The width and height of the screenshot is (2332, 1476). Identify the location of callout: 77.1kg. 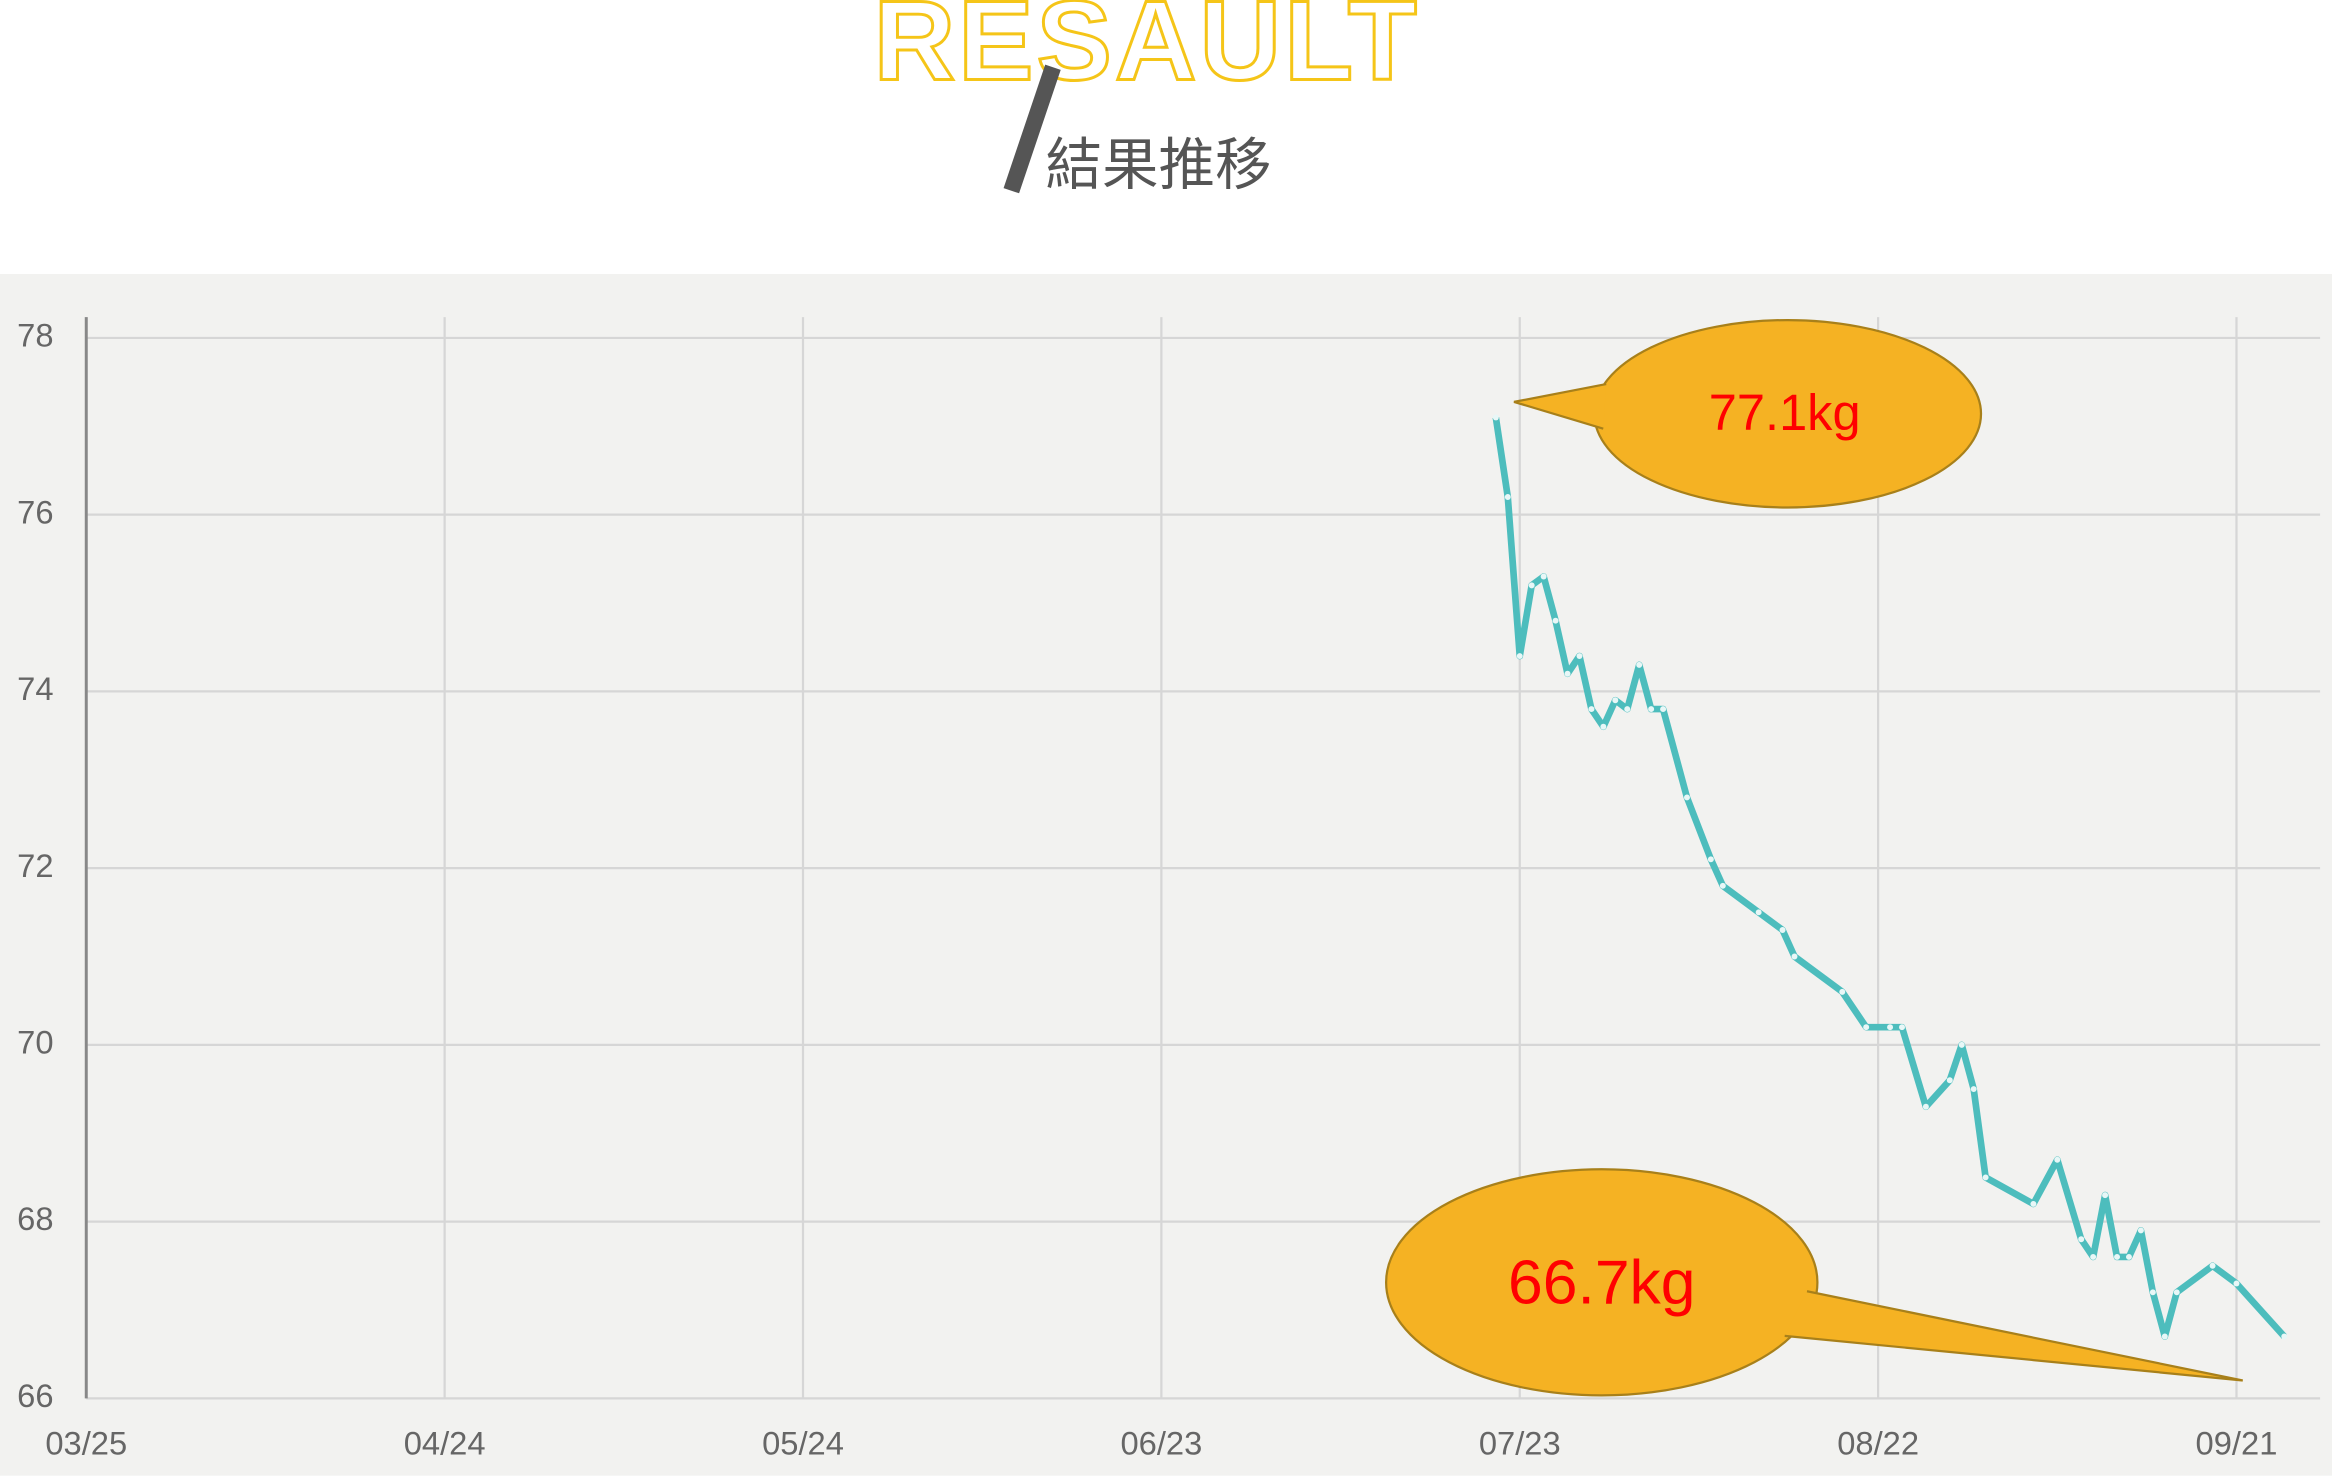
(1748, 413).